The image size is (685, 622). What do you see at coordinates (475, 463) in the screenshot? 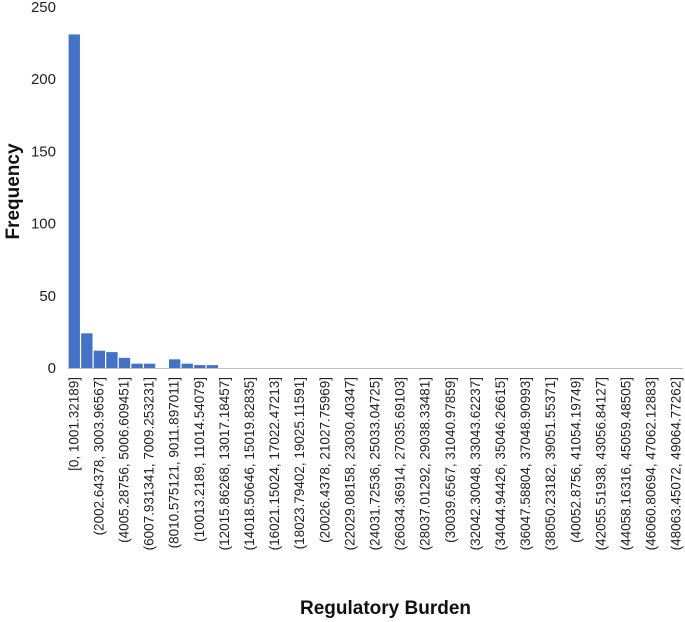
I see `x-tick-label: (32042.30048, 33043.62237]` at bounding box center [475, 463].